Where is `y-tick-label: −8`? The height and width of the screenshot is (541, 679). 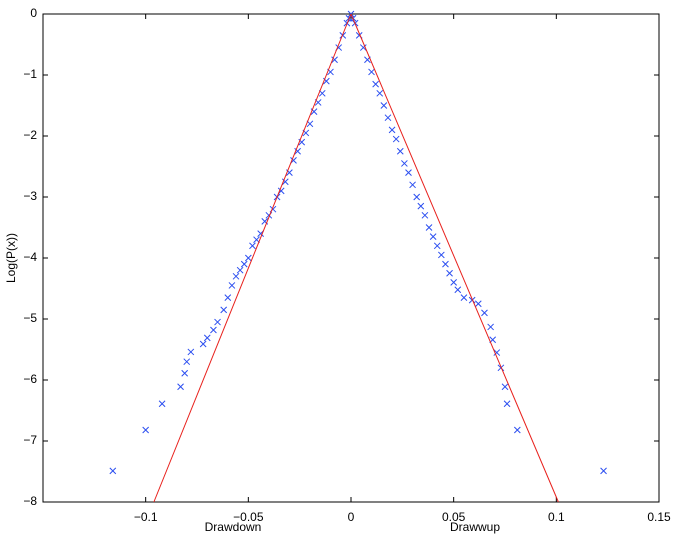
y-tick-label: −8 is located at coordinates (30, 501).